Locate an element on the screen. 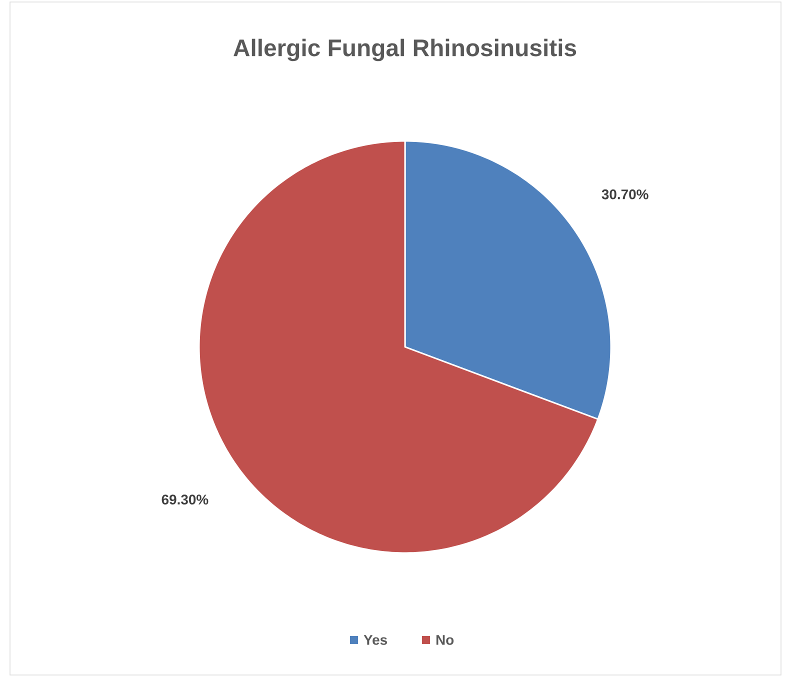 The height and width of the screenshot is (677, 786). legend-label: Yes is located at coordinates (376, 640).